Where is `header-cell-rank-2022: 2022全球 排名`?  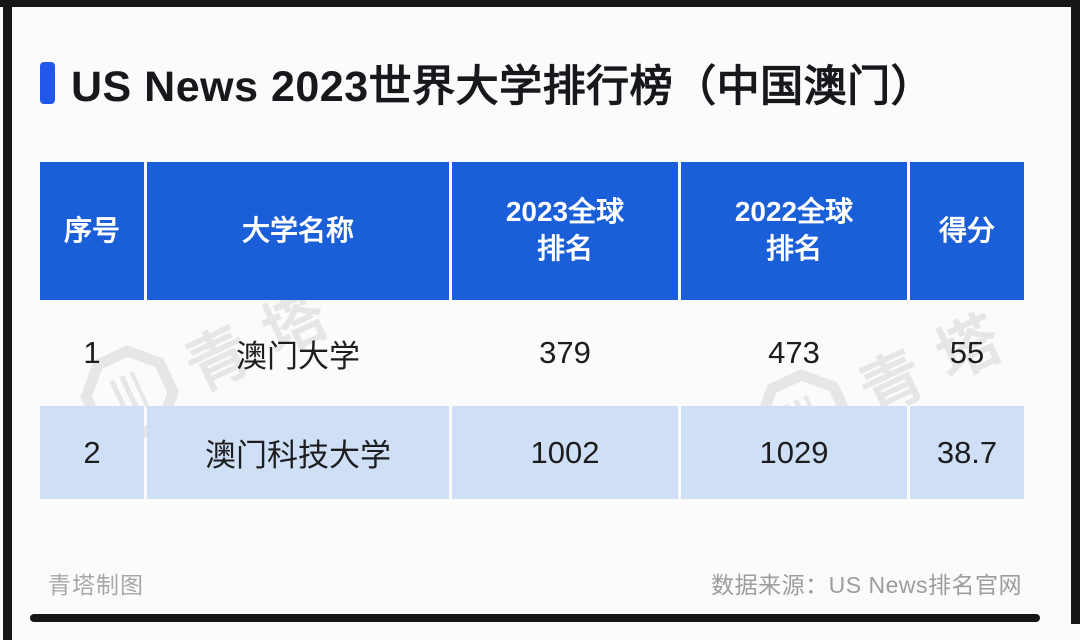
header-cell-rank-2022: 2022全球 排名 is located at coordinates (794, 231).